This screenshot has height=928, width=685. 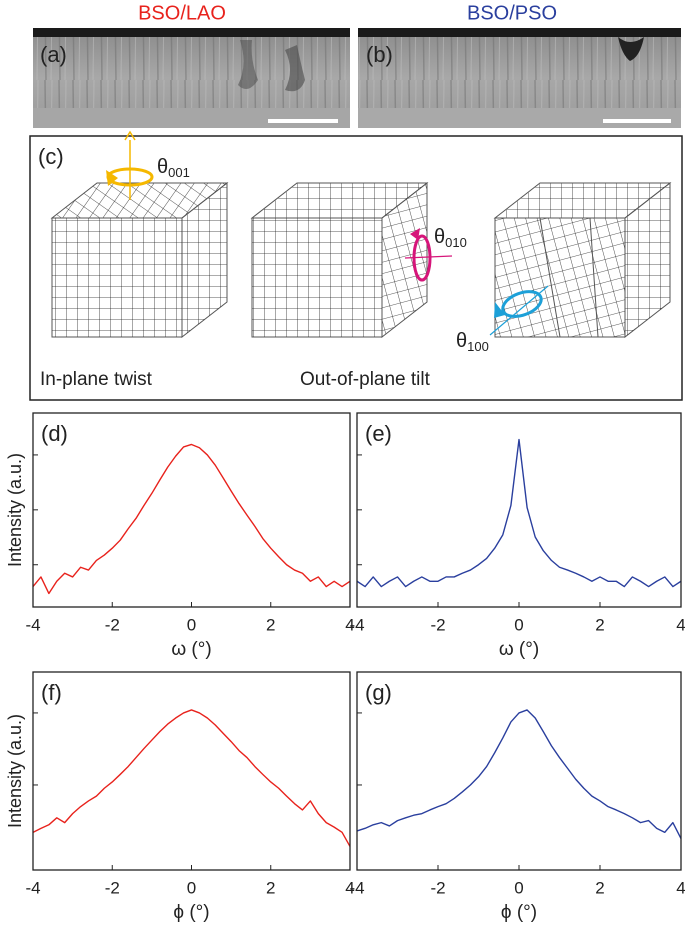 I want to click on sem-image: (a), so click(x=191, y=78).